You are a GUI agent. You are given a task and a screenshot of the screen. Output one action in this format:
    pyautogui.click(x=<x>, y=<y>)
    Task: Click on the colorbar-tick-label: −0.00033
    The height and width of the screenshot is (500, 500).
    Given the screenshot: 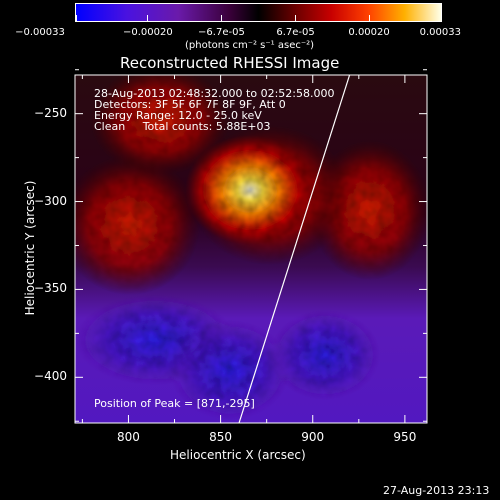 What is the action you would take?
    pyautogui.click(x=40, y=32)
    